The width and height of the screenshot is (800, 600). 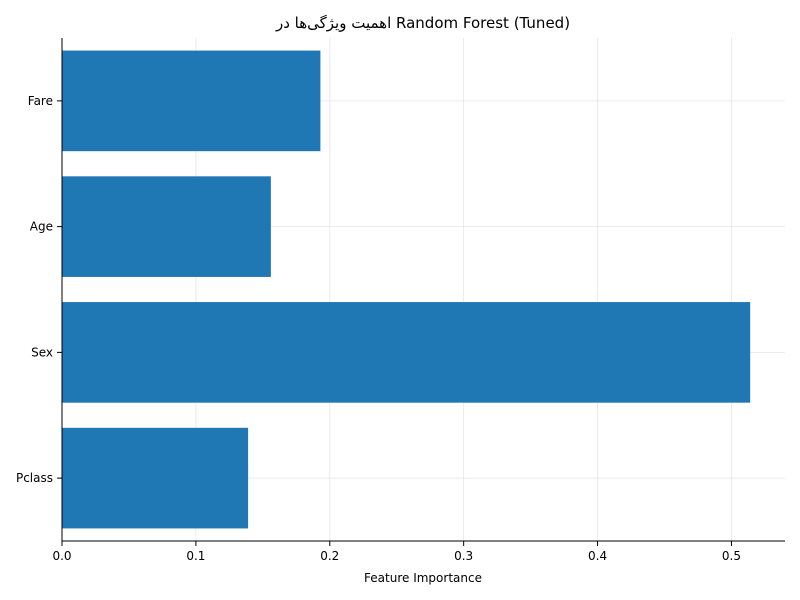 What do you see at coordinates (463, 556) in the screenshot?
I see `x-tick-label: 0.3` at bounding box center [463, 556].